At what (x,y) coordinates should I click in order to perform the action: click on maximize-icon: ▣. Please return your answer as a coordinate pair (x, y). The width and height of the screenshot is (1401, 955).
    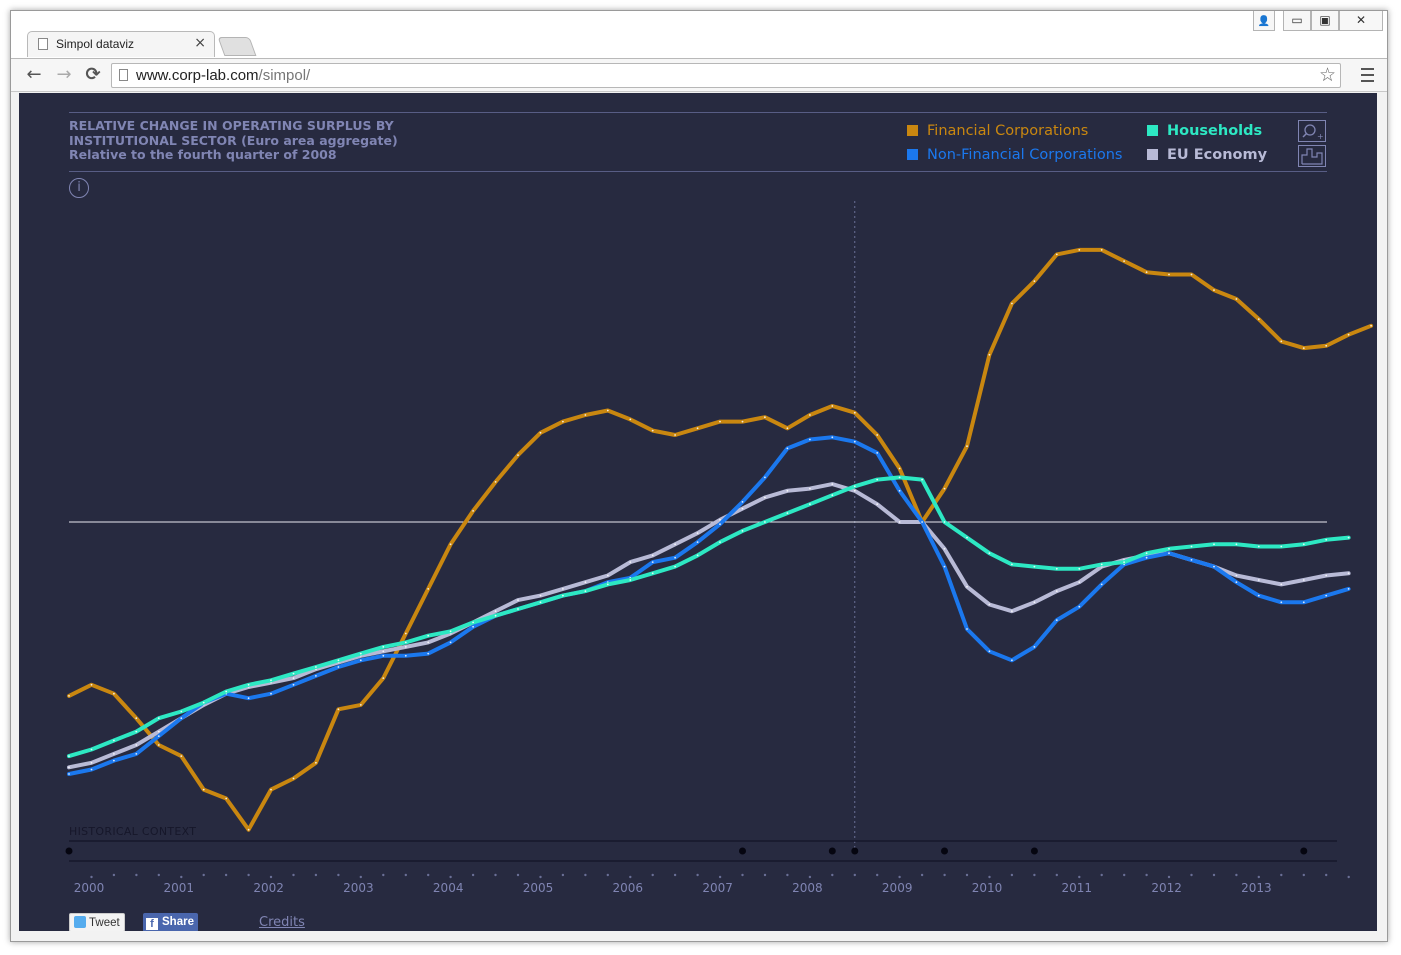
    Looking at the image, I should click on (1325, 20).